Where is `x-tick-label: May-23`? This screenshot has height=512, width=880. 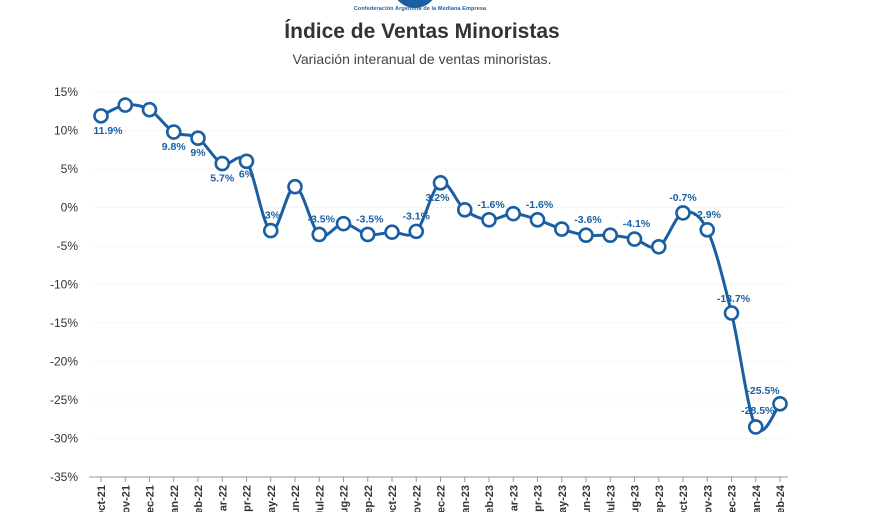
x-tick-label: May-23 is located at coordinates (563, 498).